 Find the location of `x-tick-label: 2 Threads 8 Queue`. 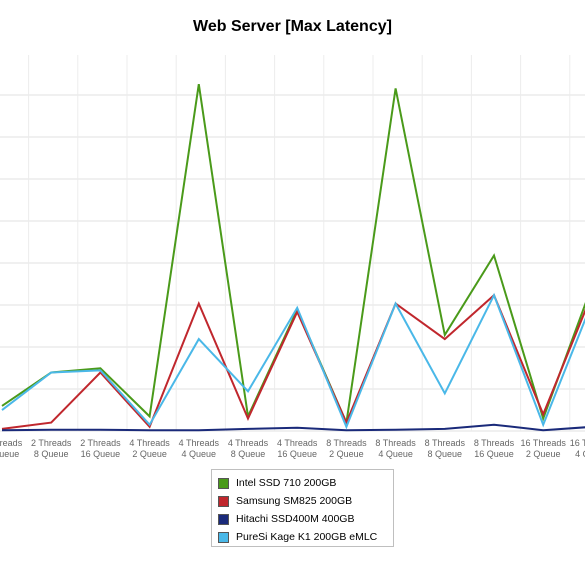

x-tick-label: 2 Threads 8 Queue is located at coordinates (51, 448).